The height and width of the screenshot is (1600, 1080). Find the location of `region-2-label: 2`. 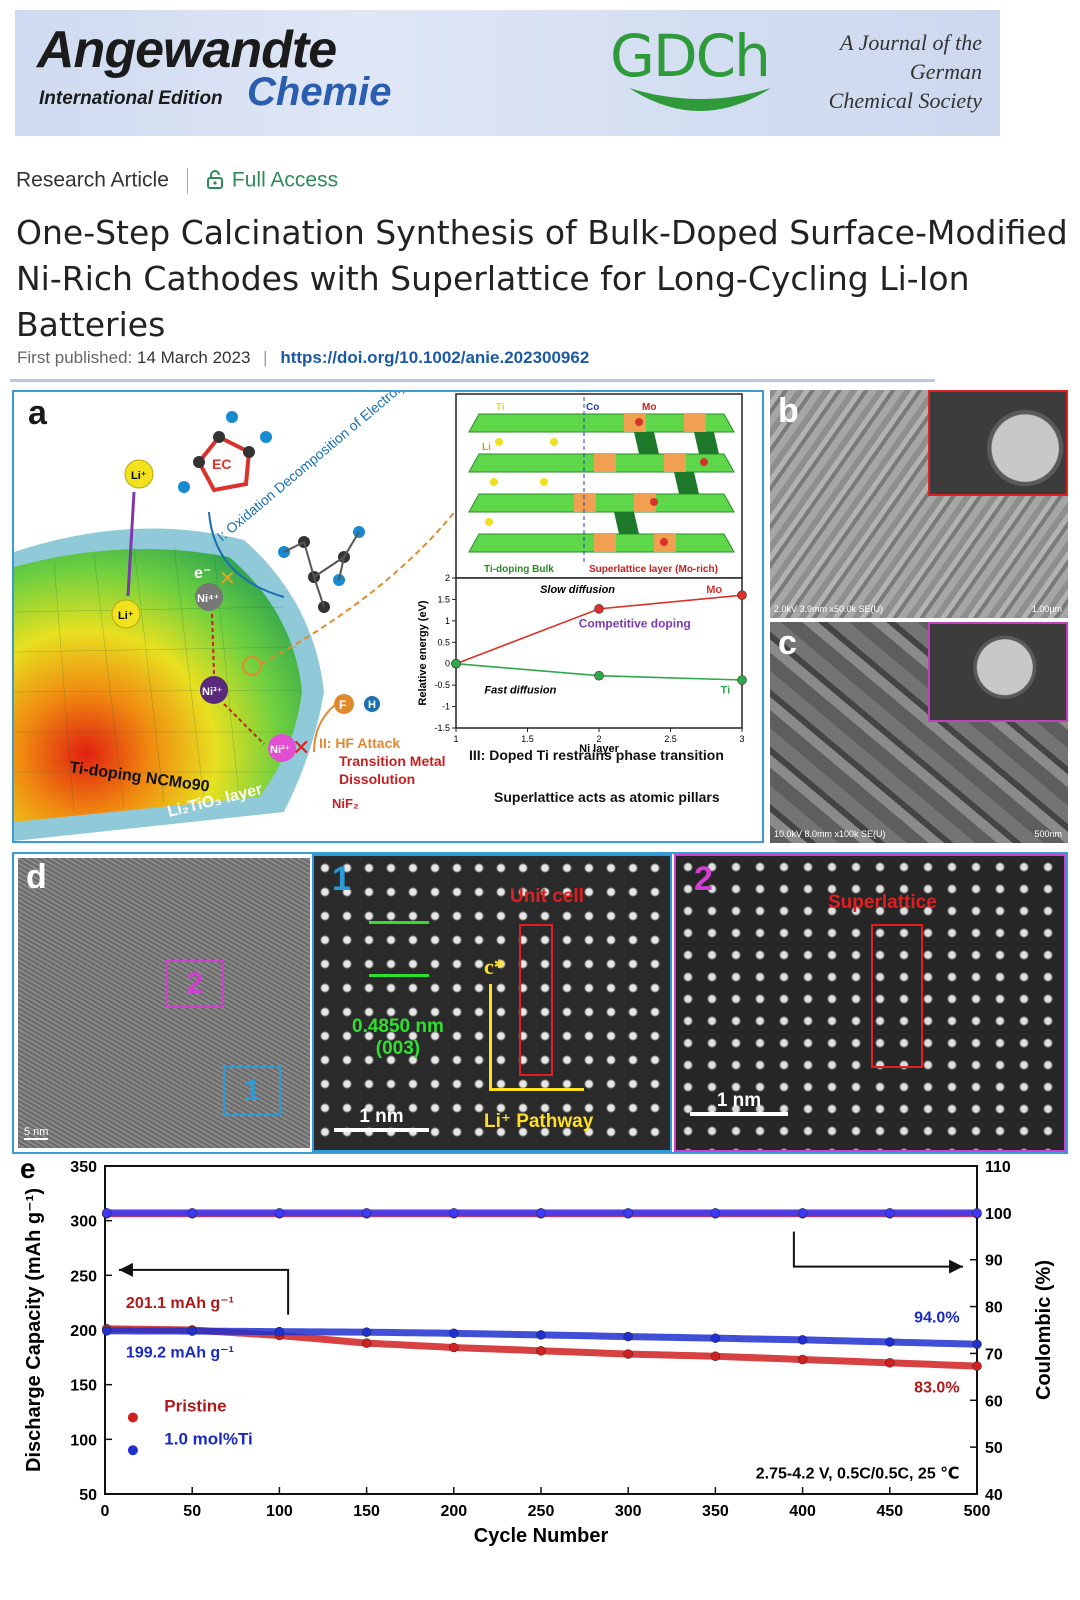

region-2-label: 2 is located at coordinates (703, 879).